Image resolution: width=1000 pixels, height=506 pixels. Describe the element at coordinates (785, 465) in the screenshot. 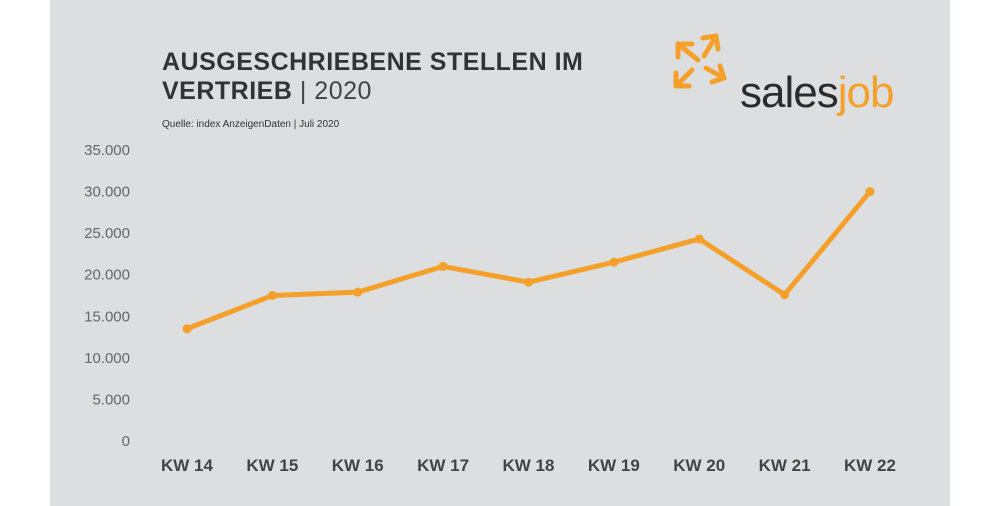

I see `x-tick-label: KW 21` at that location.